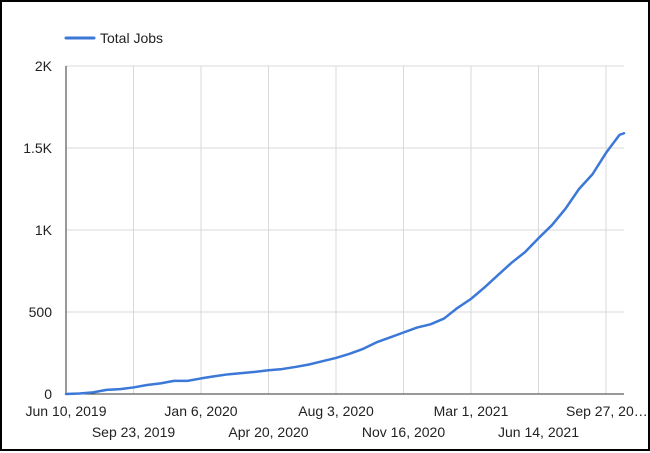  What do you see at coordinates (131, 38) in the screenshot?
I see `legend-label-total-jobs: Total Jobs` at bounding box center [131, 38].